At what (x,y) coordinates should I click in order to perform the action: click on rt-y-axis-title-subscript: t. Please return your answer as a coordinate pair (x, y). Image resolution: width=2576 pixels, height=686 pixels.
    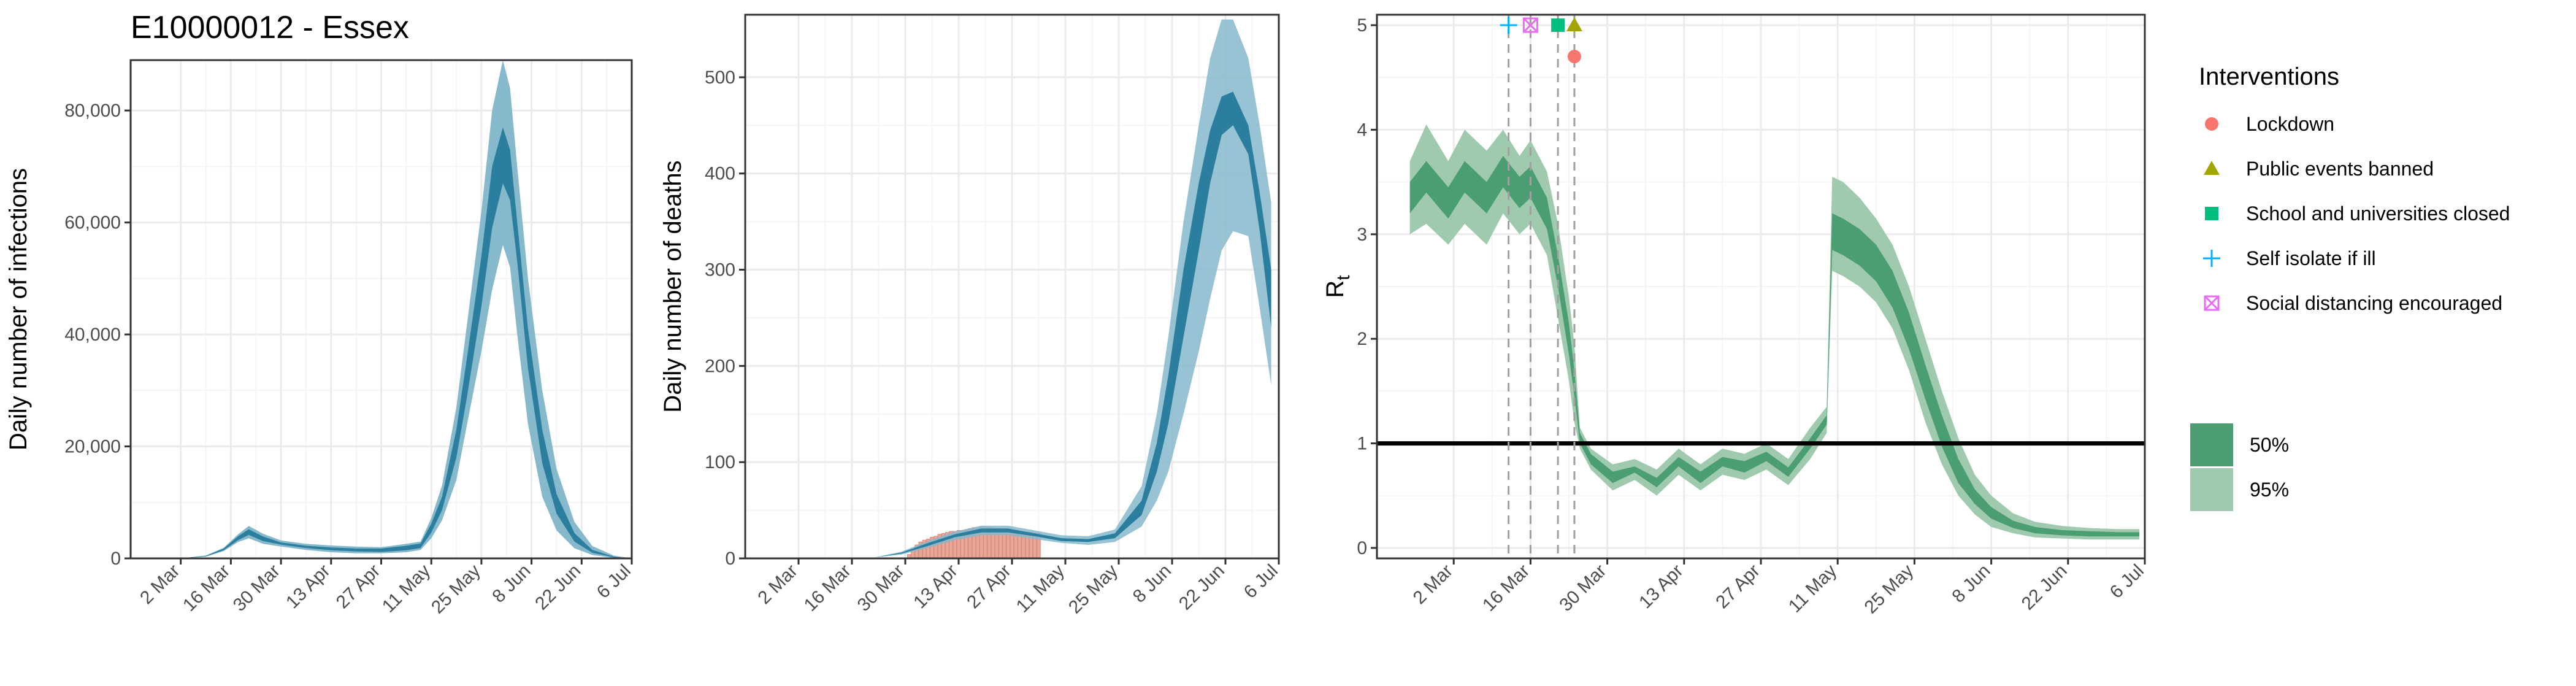
    Looking at the image, I should click on (1343, 277).